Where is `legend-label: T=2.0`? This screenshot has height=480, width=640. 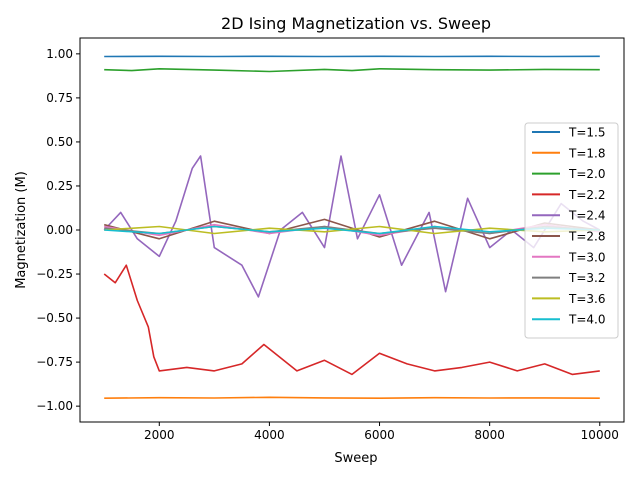
legend-label: T=2.0 is located at coordinates (586, 174).